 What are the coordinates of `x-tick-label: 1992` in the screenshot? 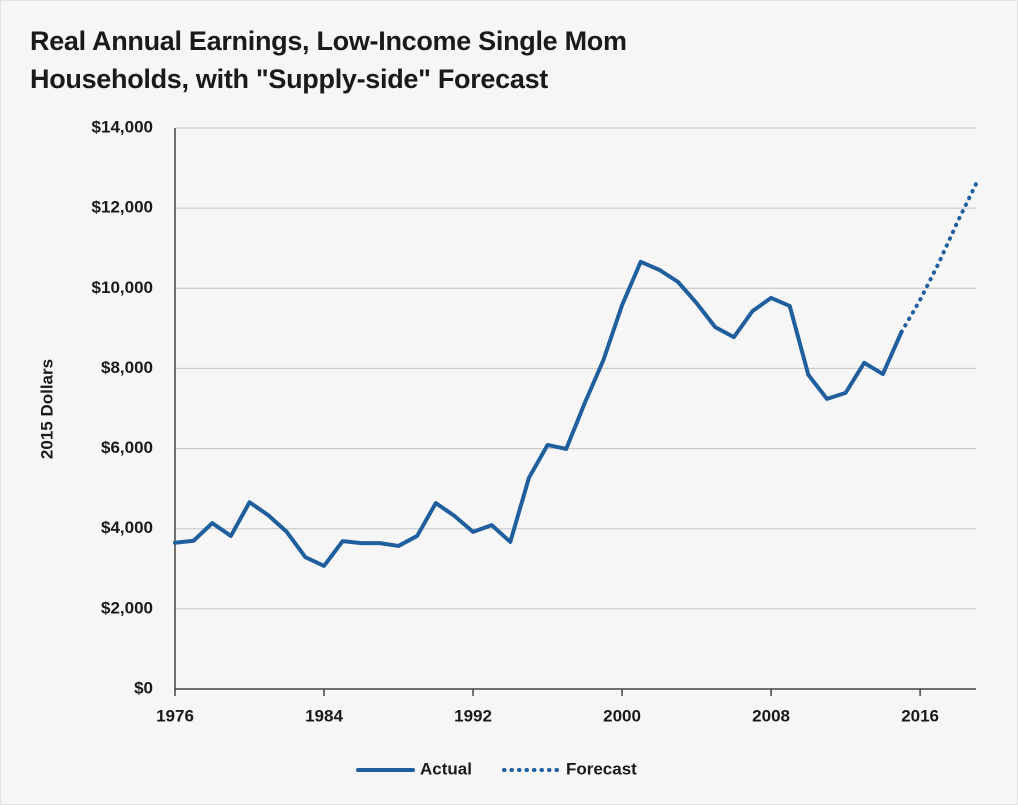 It's located at (473, 715).